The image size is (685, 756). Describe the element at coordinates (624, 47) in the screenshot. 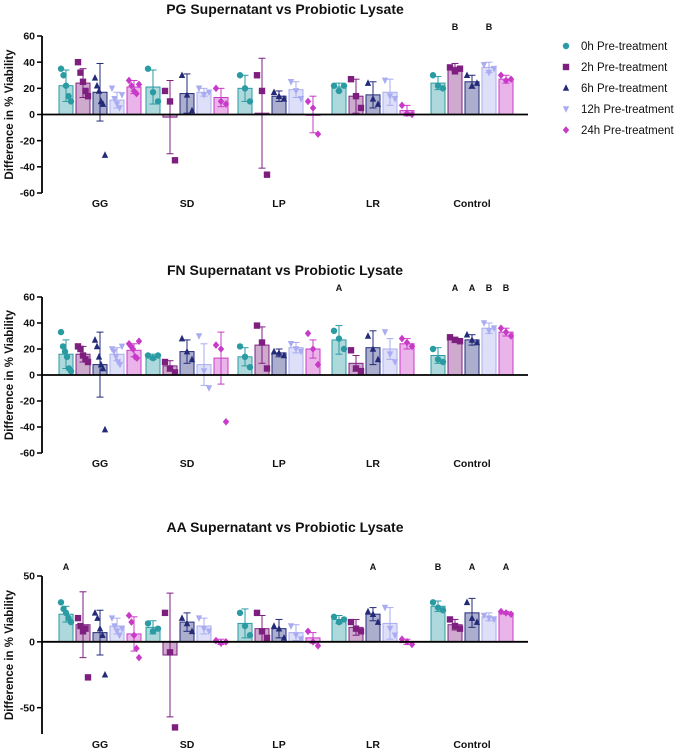

I see `legend-label: 0h Pre-treatment` at that location.